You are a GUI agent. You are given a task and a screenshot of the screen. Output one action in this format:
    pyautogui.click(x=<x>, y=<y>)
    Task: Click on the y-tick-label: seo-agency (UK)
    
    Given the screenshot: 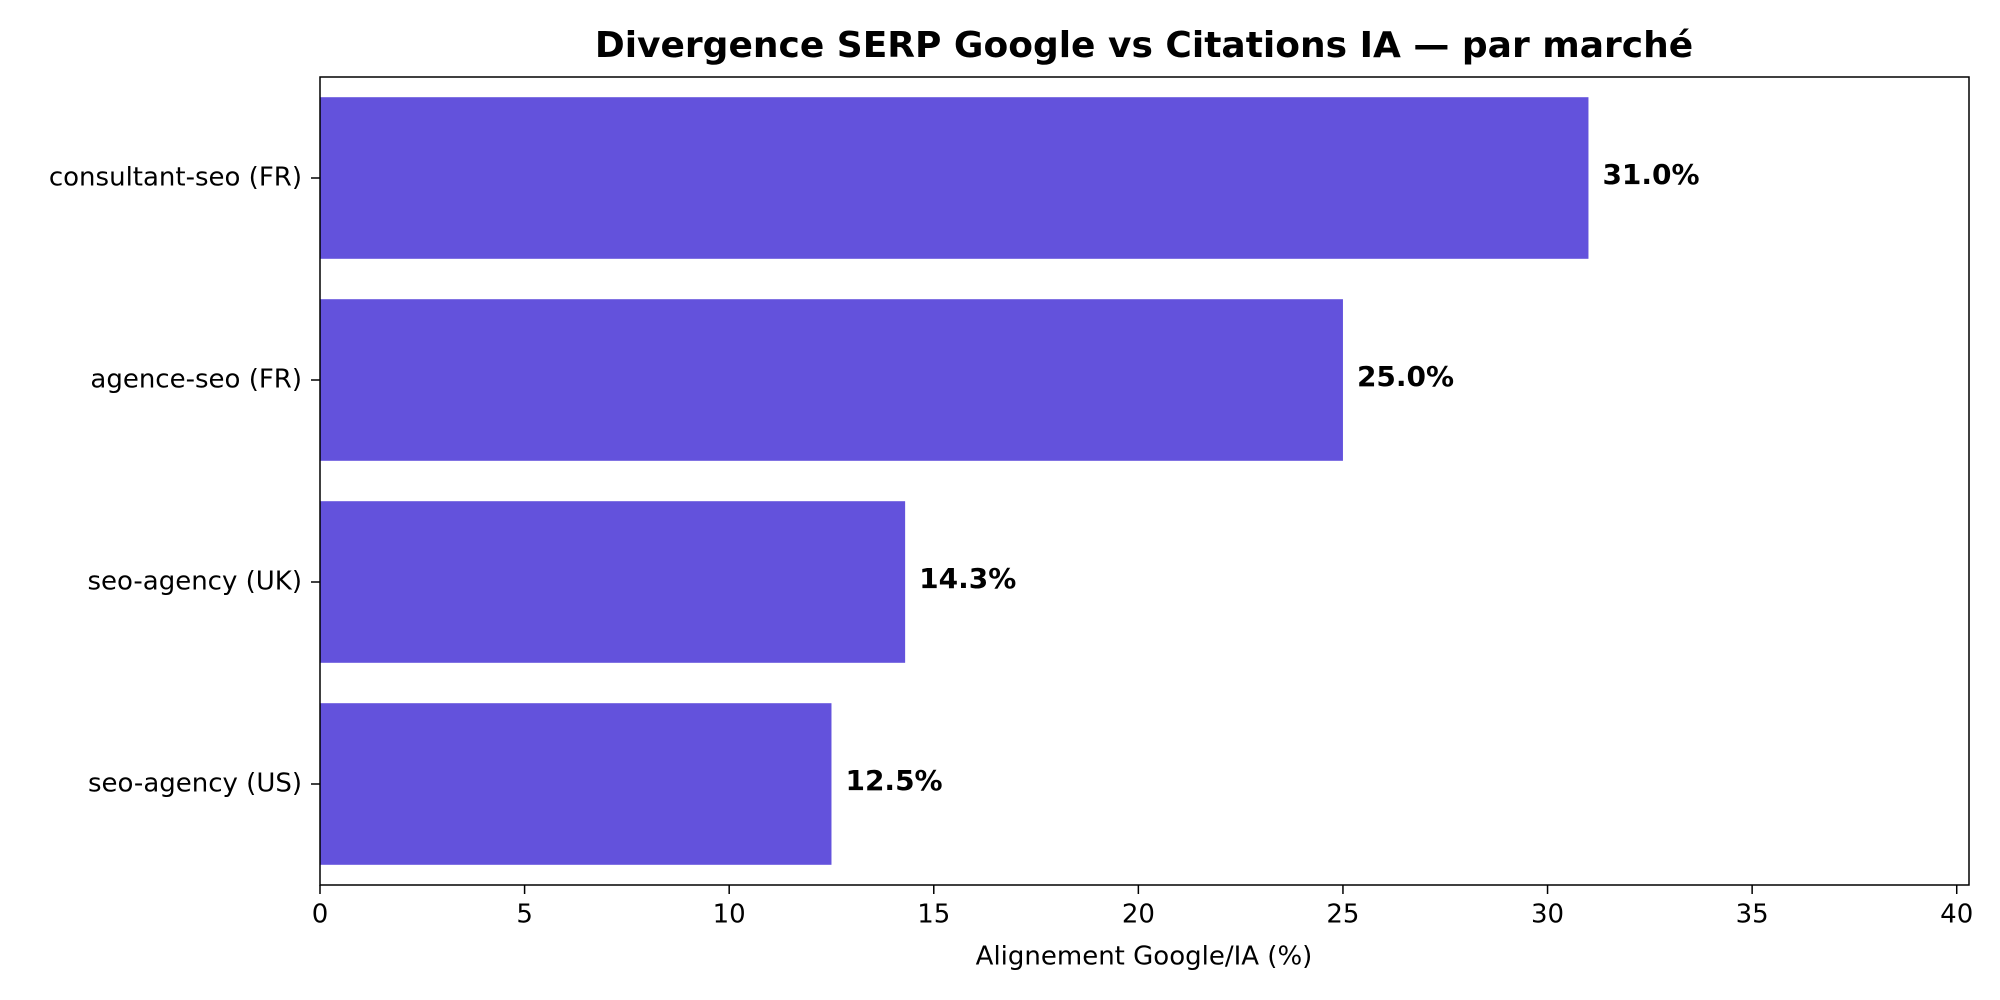 What is the action you would take?
    pyautogui.click(x=194, y=582)
    